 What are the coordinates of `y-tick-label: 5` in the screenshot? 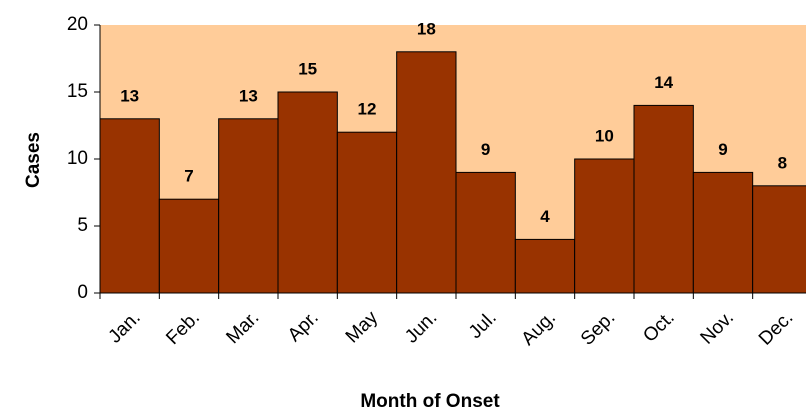 It's located at (82, 225).